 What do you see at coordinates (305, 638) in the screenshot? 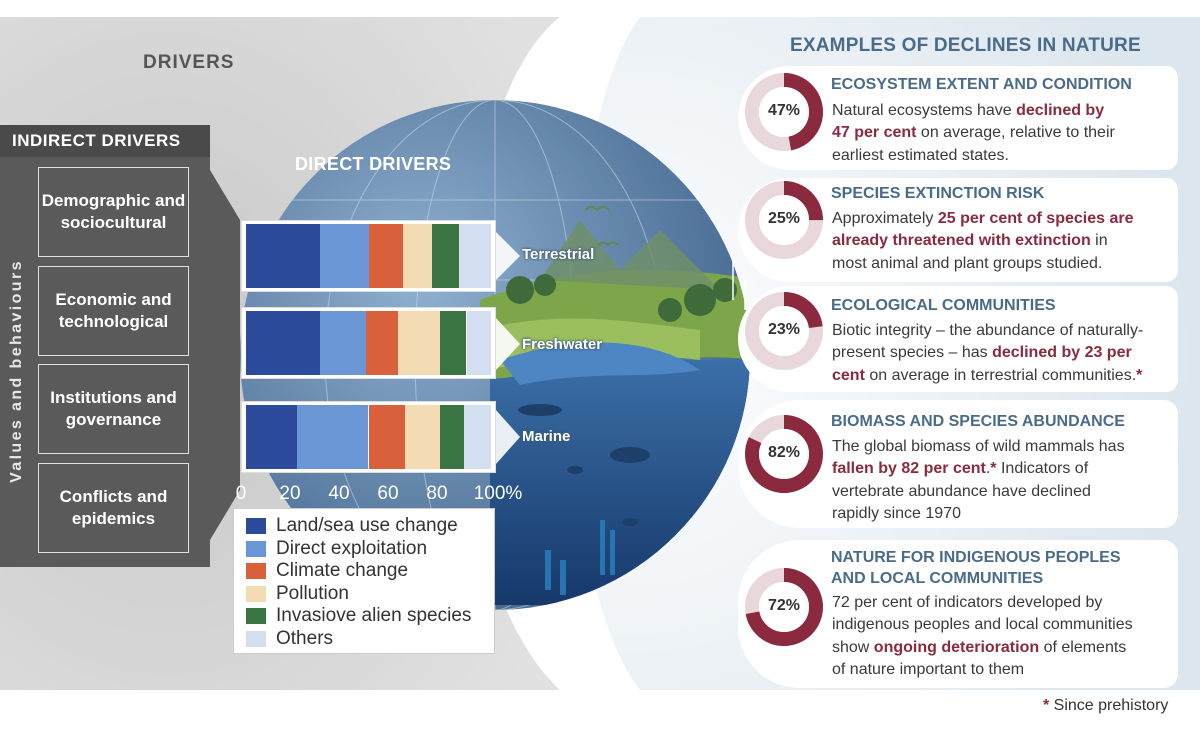
I see `legend-label: Others` at bounding box center [305, 638].